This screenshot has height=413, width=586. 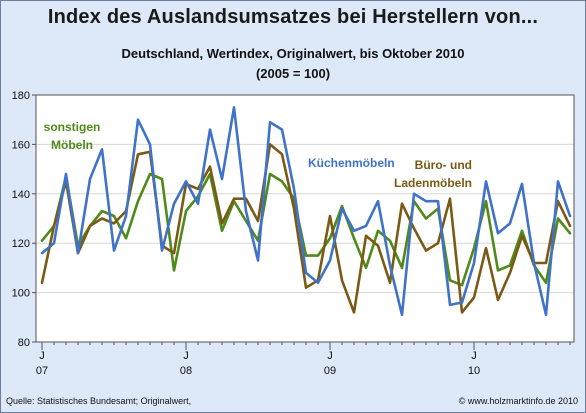 What do you see at coordinates (293, 73) in the screenshot?
I see `subtitle-line-2: (2005 = 100)` at bounding box center [293, 73].